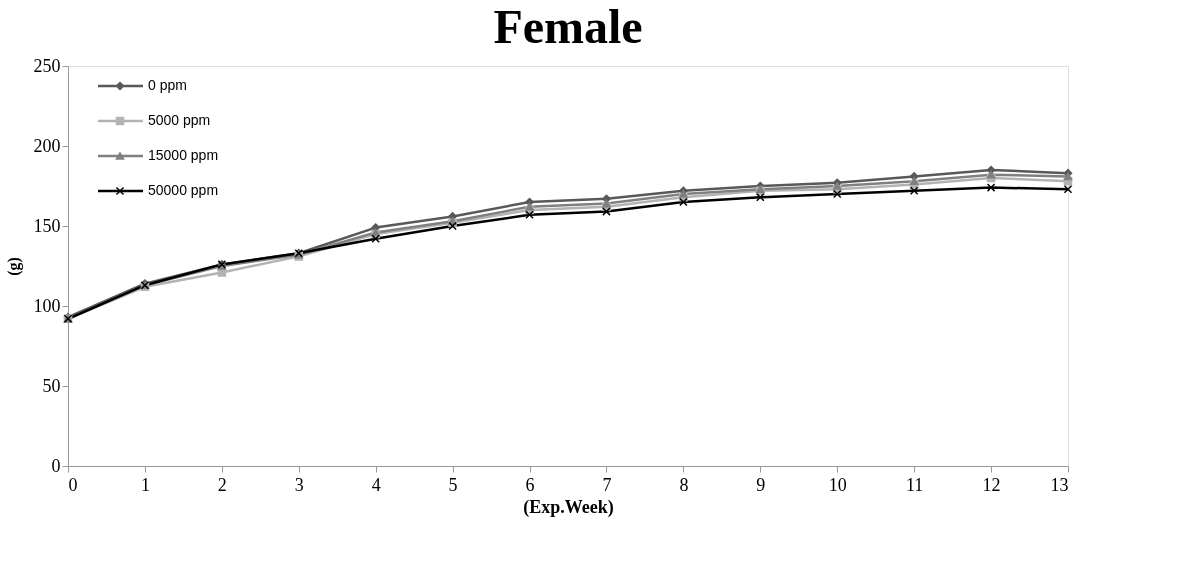  I want to click on x-tick-label: 8, so click(684, 484).